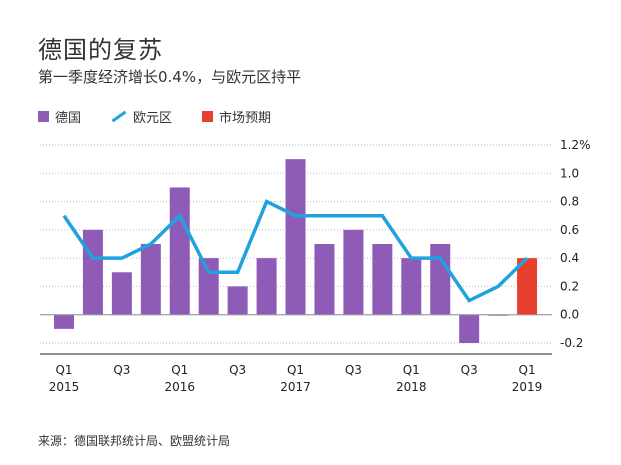 The width and height of the screenshot is (621, 465). I want to click on legend-label-eurozone: 欧元区, so click(153, 118).